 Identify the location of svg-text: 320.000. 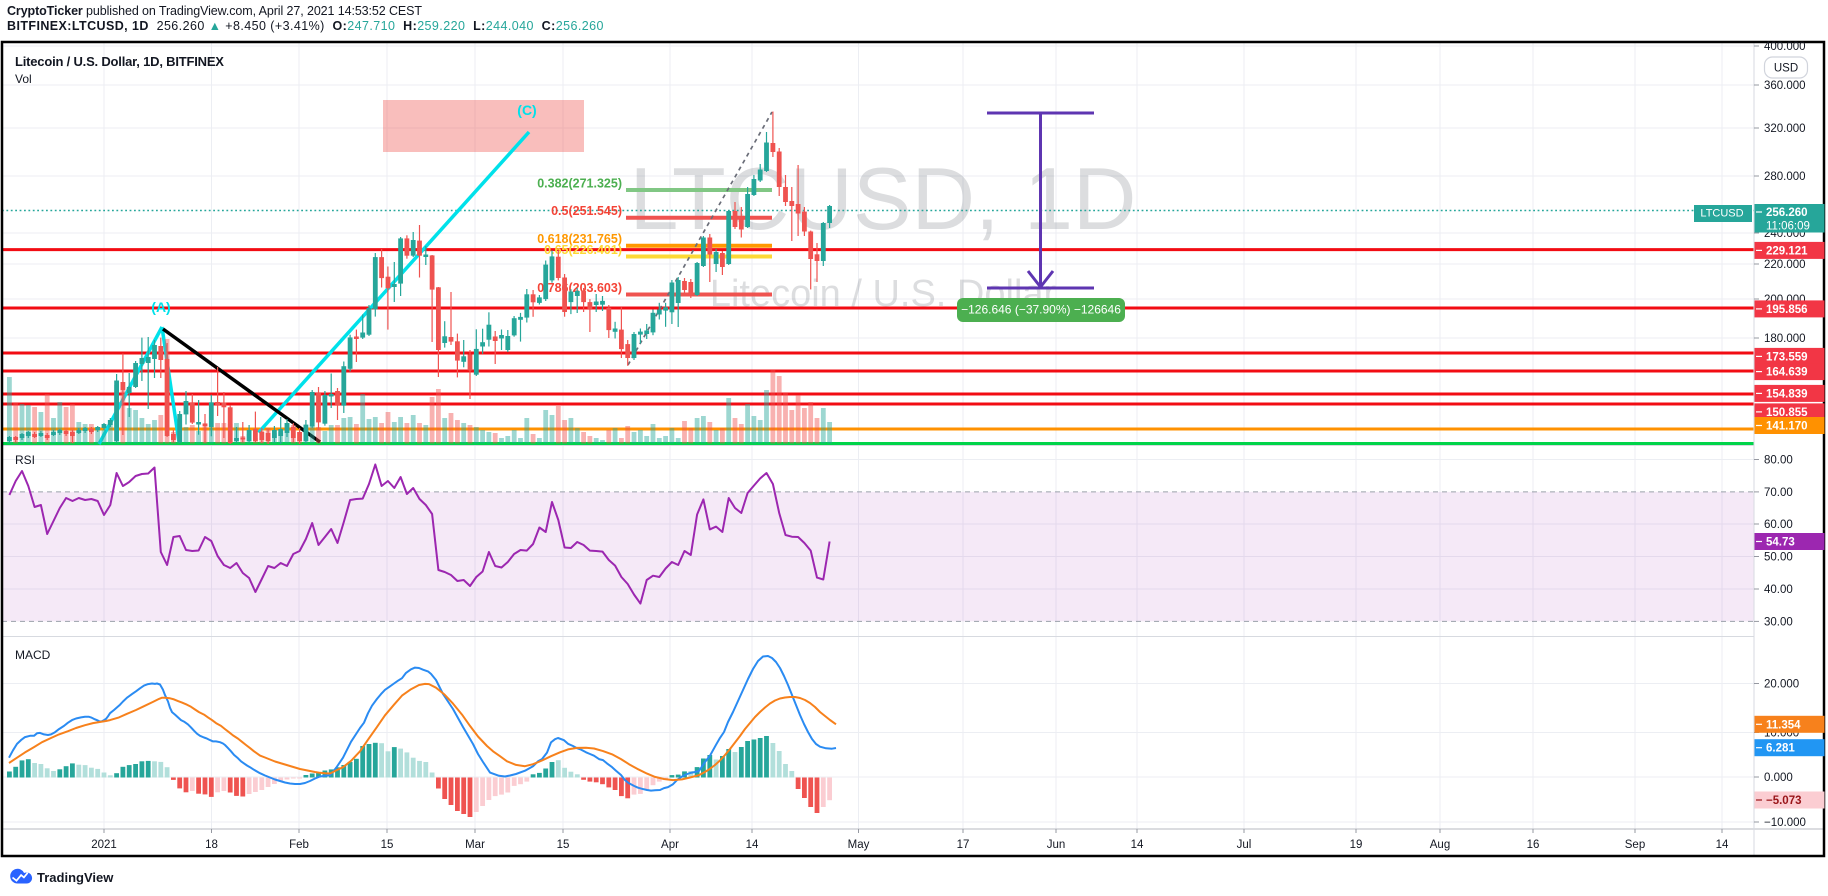
(1785, 129).